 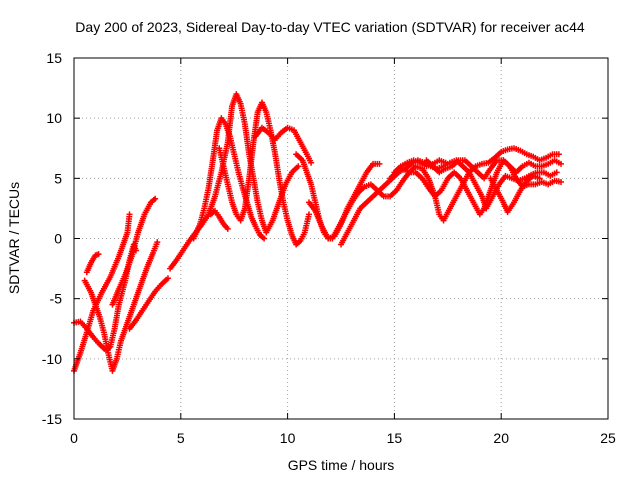 I want to click on y-tick-label: 10, so click(x=54, y=118).